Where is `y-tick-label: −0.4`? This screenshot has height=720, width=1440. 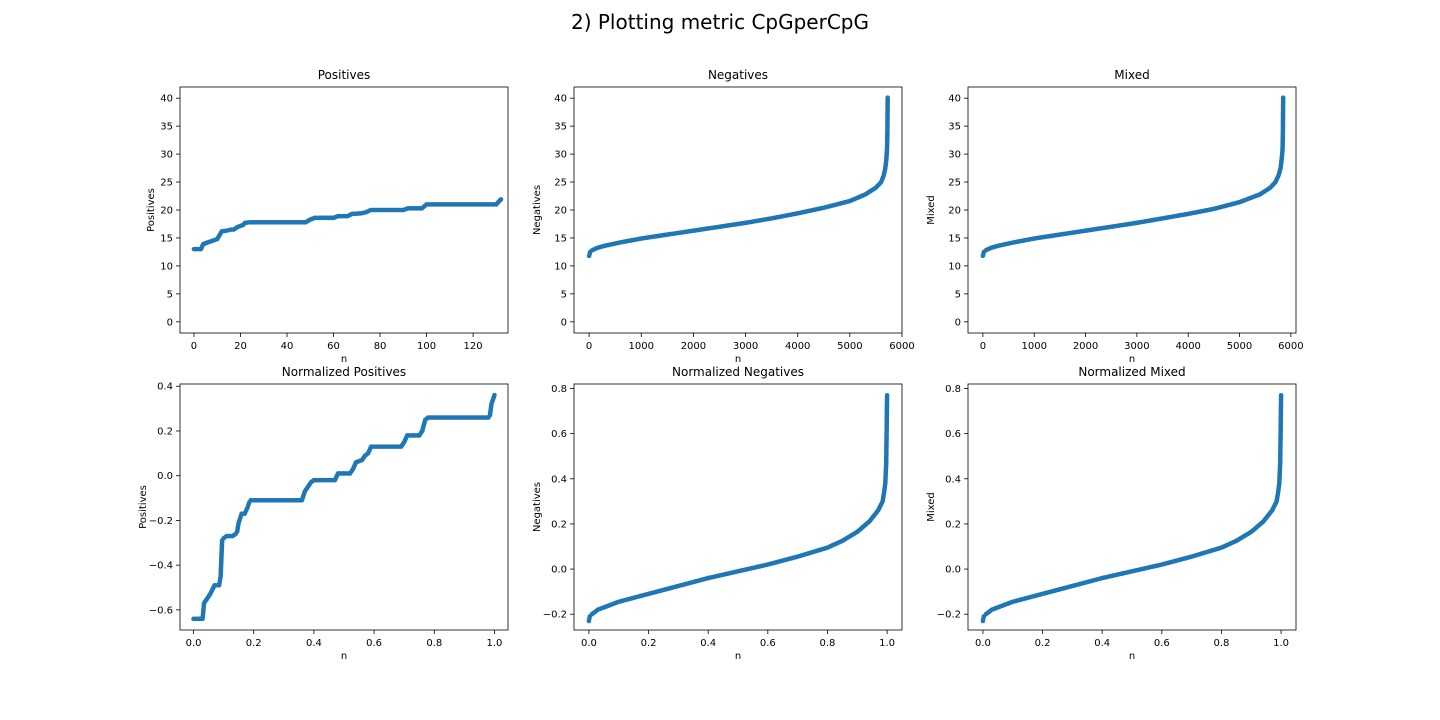
y-tick-label: −0.4 is located at coordinates (161, 566).